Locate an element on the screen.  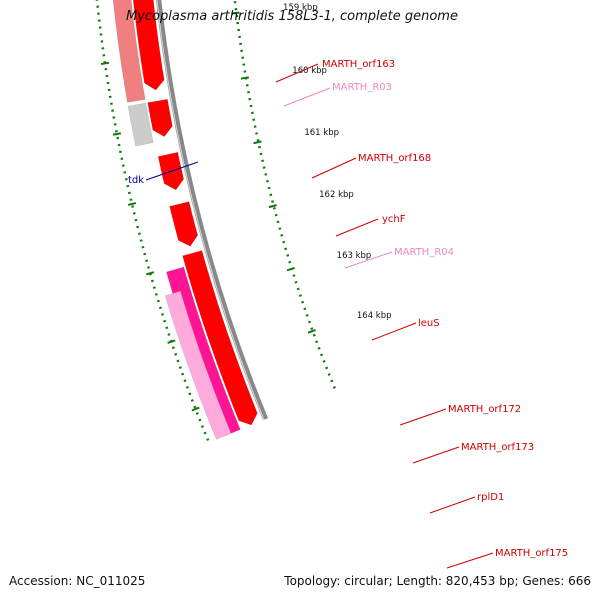
gene-leus is located at coordinates (146, 45).